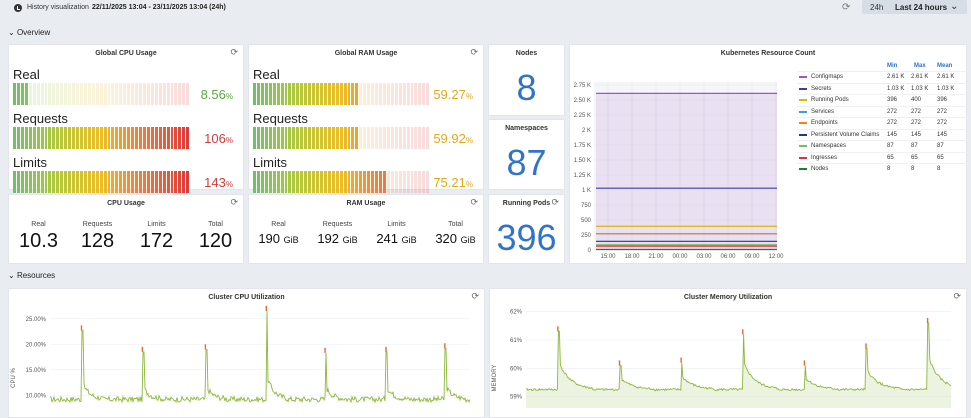  Describe the element at coordinates (30, 162) in the screenshot. I see `bar-label: Limits` at that location.